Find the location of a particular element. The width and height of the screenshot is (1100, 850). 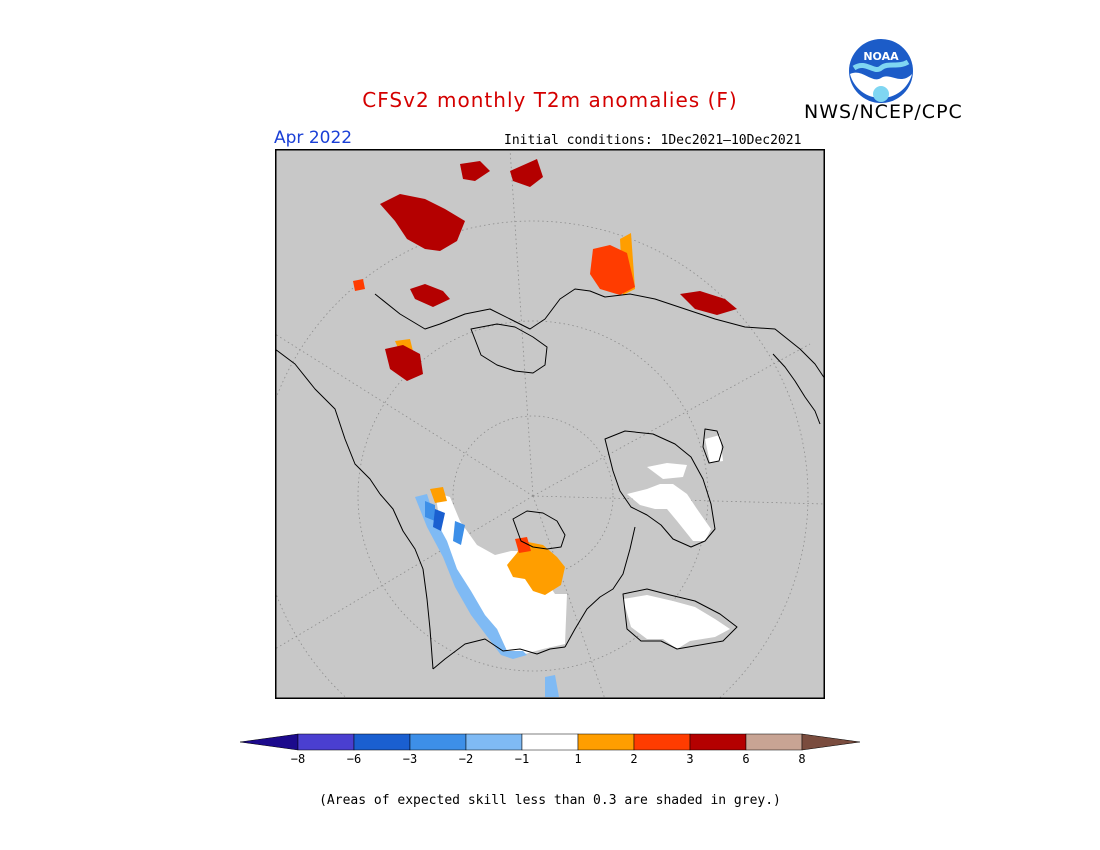

coast-siberian-islands is located at coordinates (509, 348).